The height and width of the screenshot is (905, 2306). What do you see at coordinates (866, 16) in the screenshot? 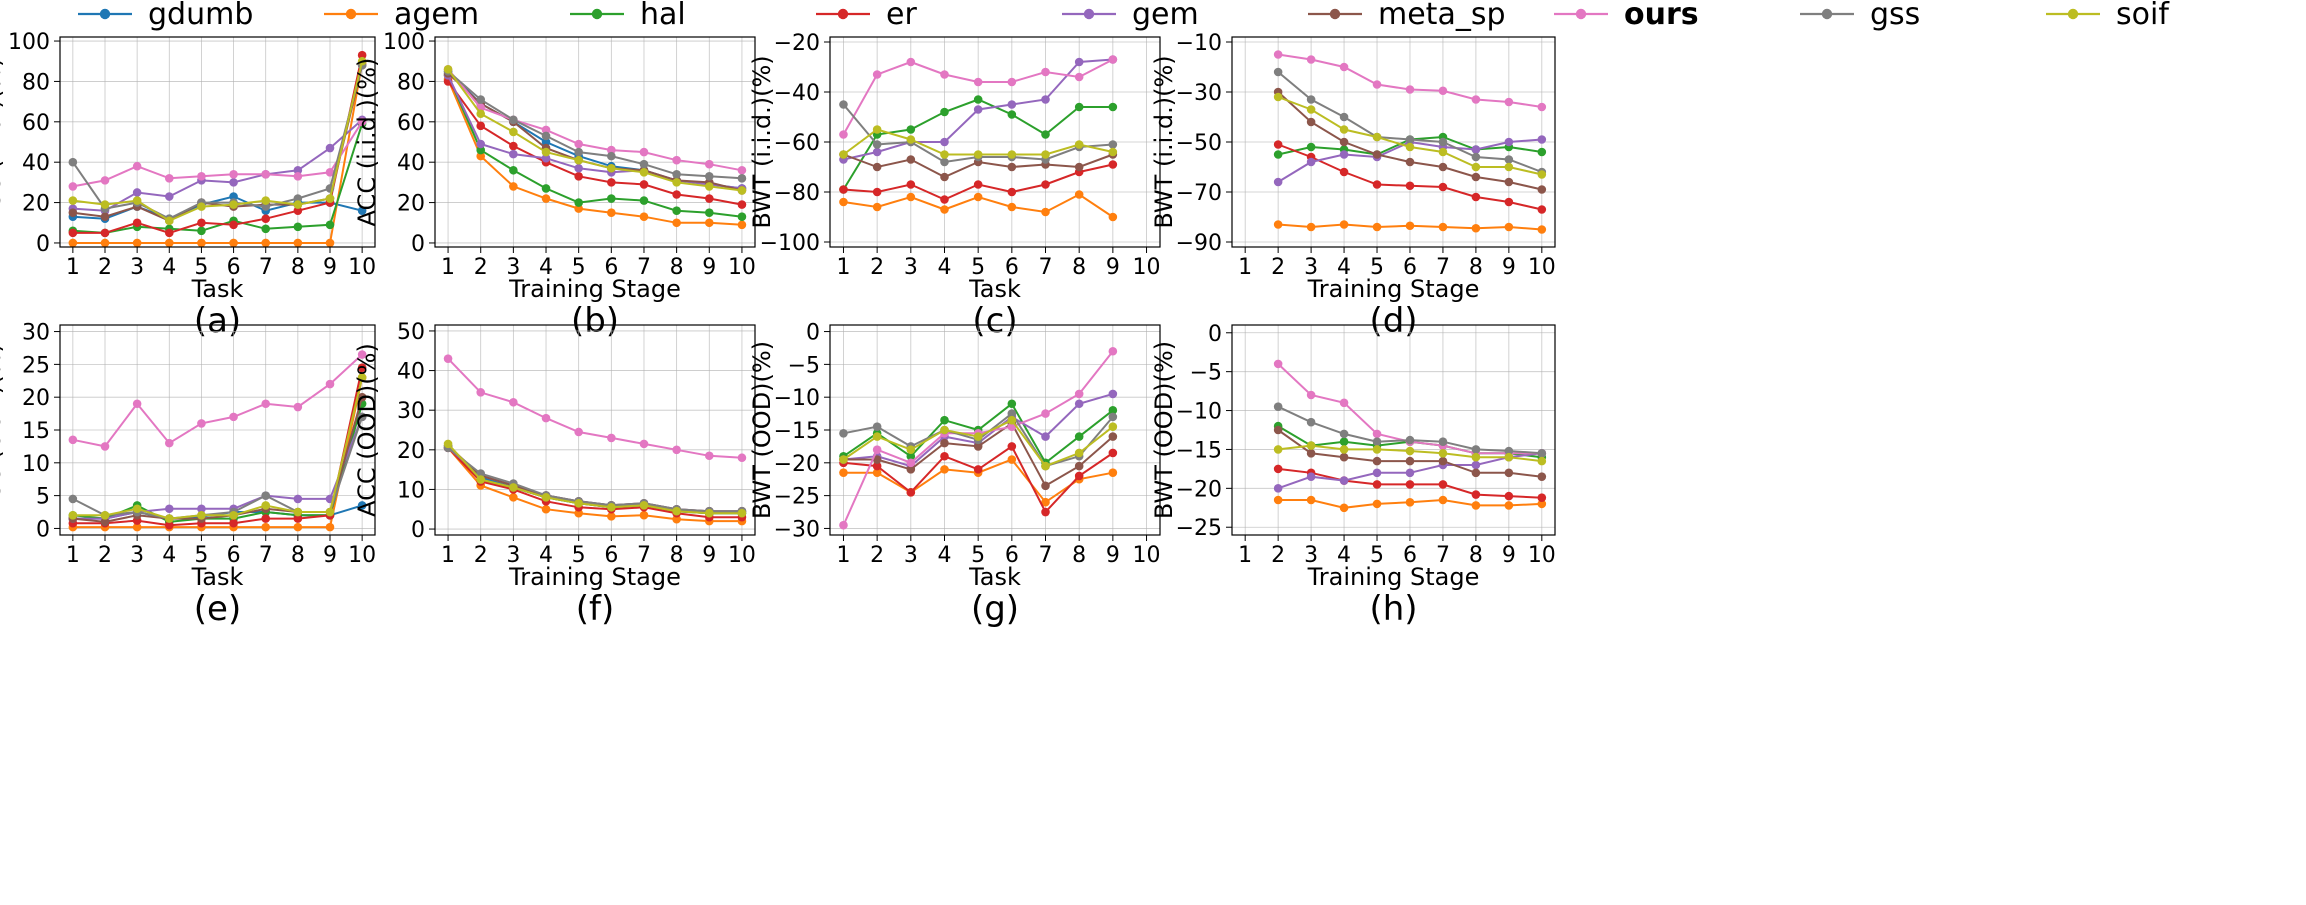
I see `legend-entry-er: er` at bounding box center [866, 16].